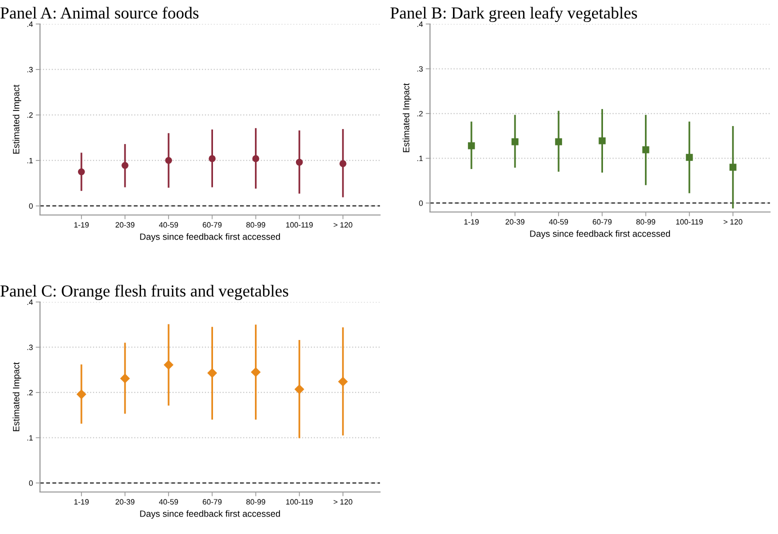 Image resolution: width=778 pixels, height=534 pixels. What do you see at coordinates (144, 292) in the screenshot?
I see `chart-title: Panel C: Orange flesh fruits and vegetables` at bounding box center [144, 292].